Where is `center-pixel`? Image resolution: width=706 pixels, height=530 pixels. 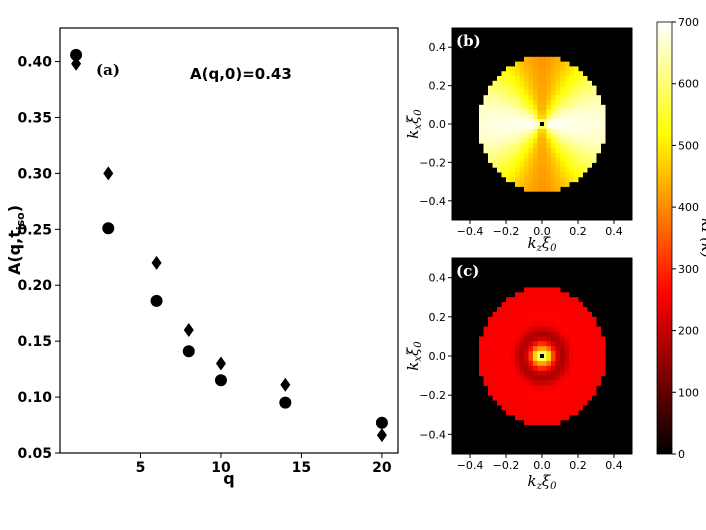
center-pixel is located at coordinates (542, 356).